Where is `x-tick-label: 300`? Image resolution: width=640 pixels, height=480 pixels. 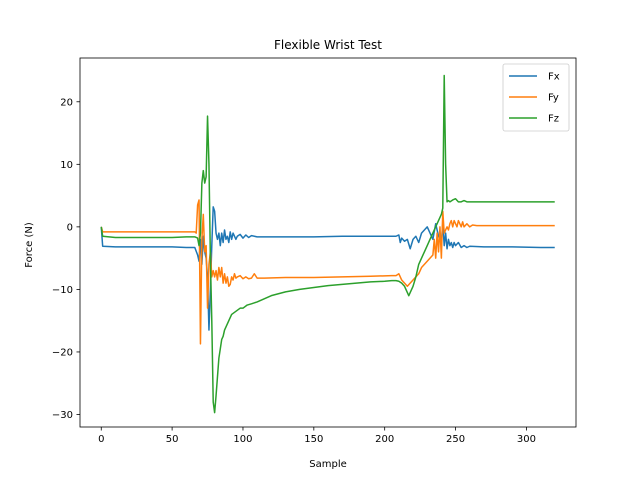
x-tick-label: 300 is located at coordinates (526, 439).